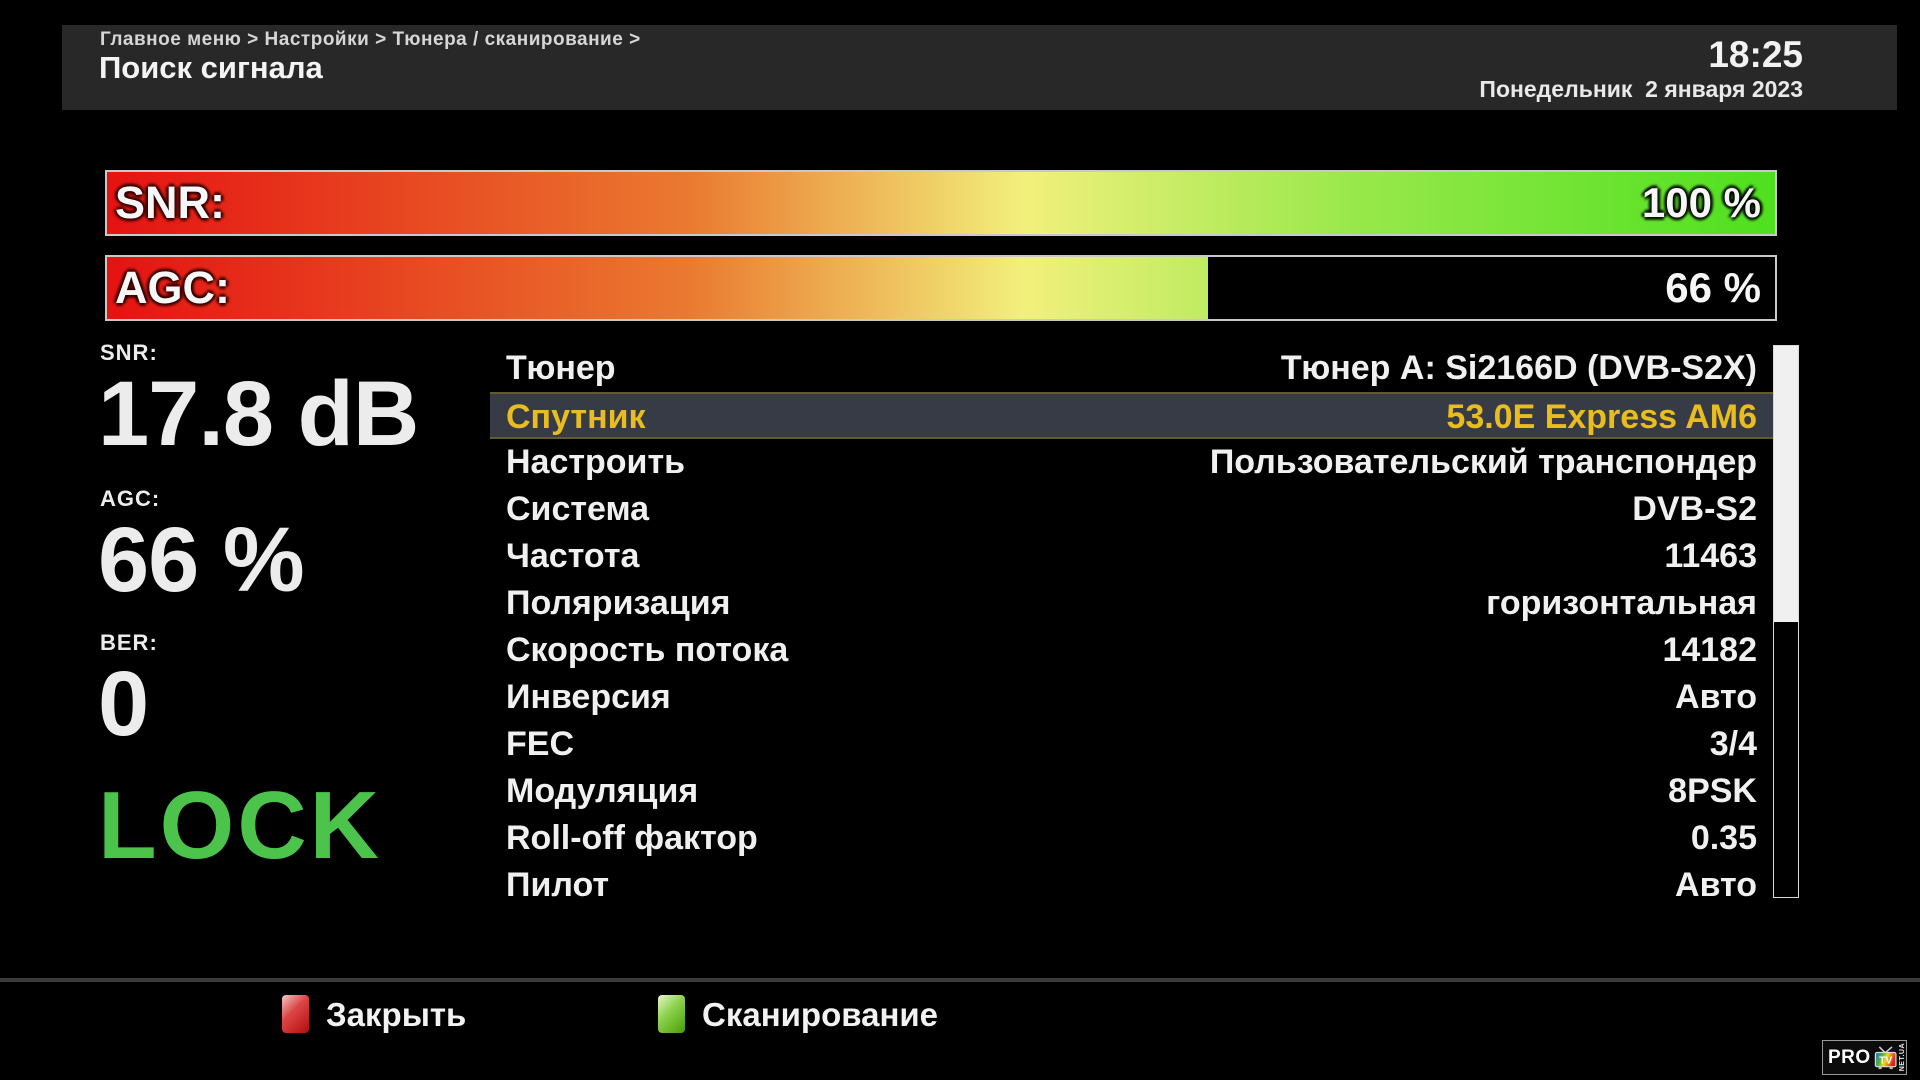  Describe the element at coordinates (1131, 650) in the screenshot. I see `menu-row-symbol-rate: Скорость потока 14182` at that location.